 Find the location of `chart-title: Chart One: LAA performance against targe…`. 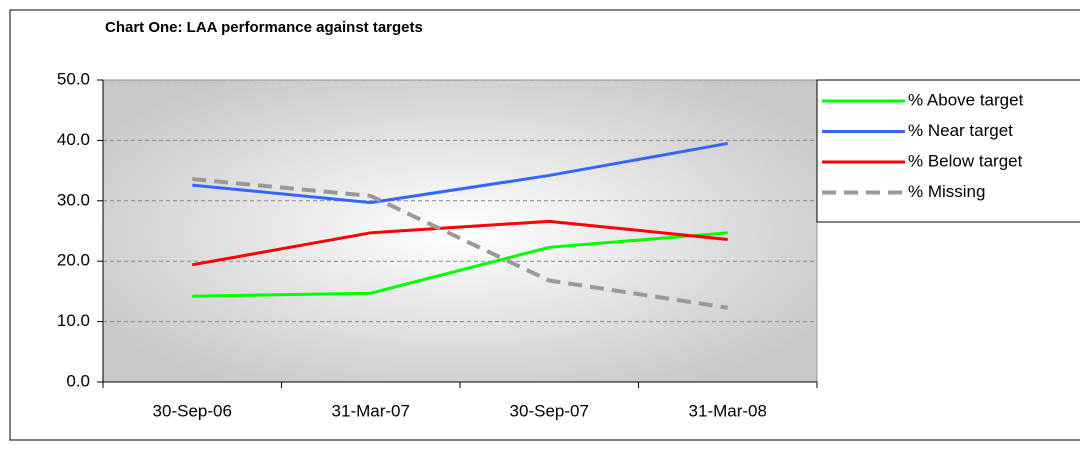

chart-title: Chart One: LAA performance against targe… is located at coordinates (264, 27).